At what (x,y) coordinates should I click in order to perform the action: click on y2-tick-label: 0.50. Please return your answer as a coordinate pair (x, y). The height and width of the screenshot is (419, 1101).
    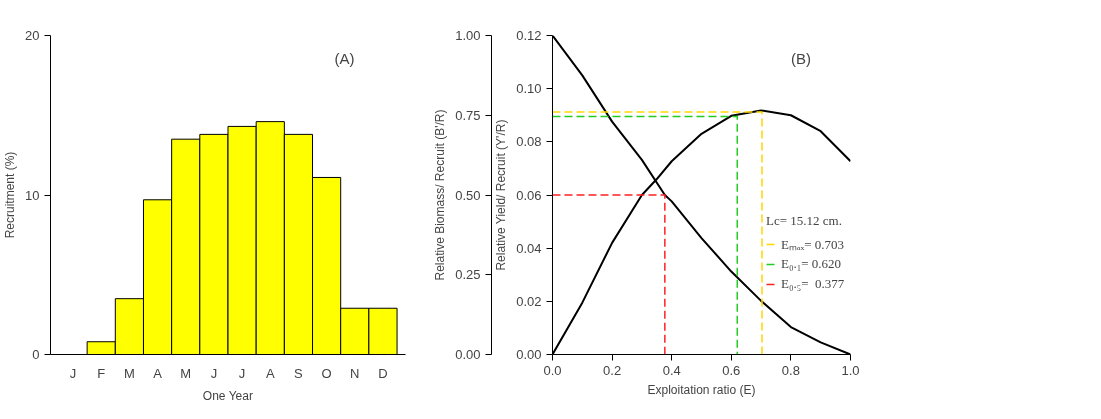
    Looking at the image, I should click on (468, 195).